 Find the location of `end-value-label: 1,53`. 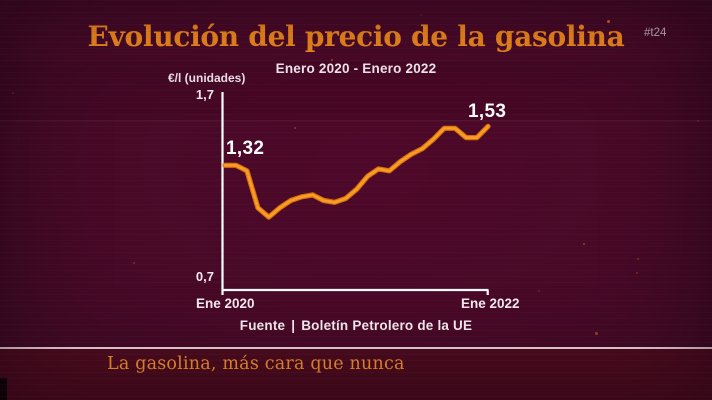

end-value-label: 1,53 is located at coordinates (487, 111).